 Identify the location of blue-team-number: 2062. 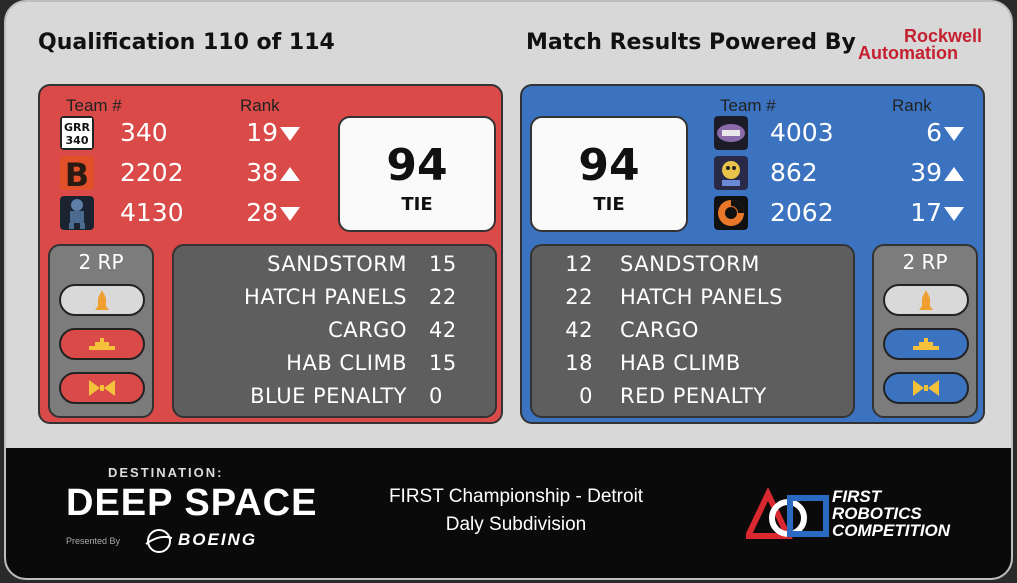
(802, 212).